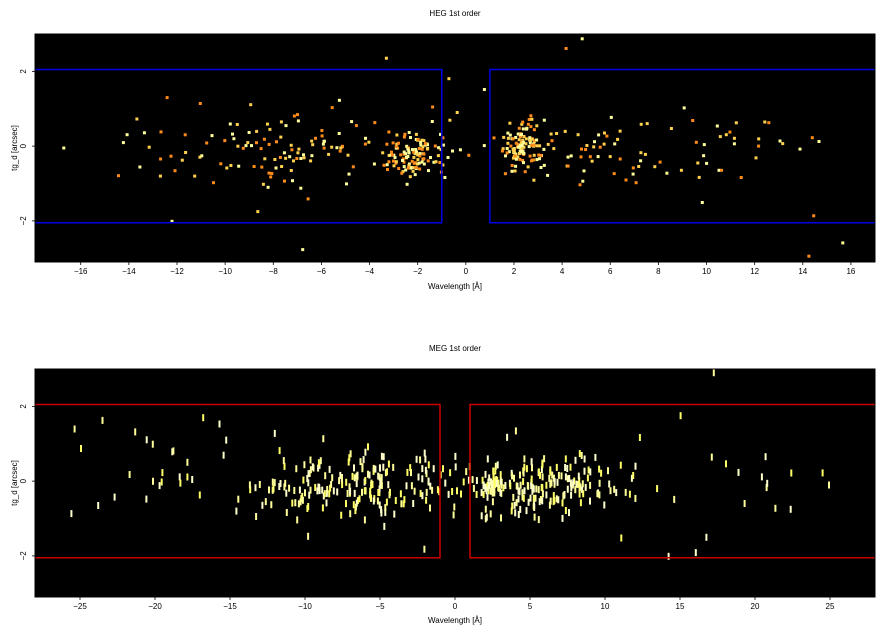 This screenshot has width=886, height=636. What do you see at coordinates (830, 606) in the screenshot?
I see `x-tick-label: 25` at bounding box center [830, 606].